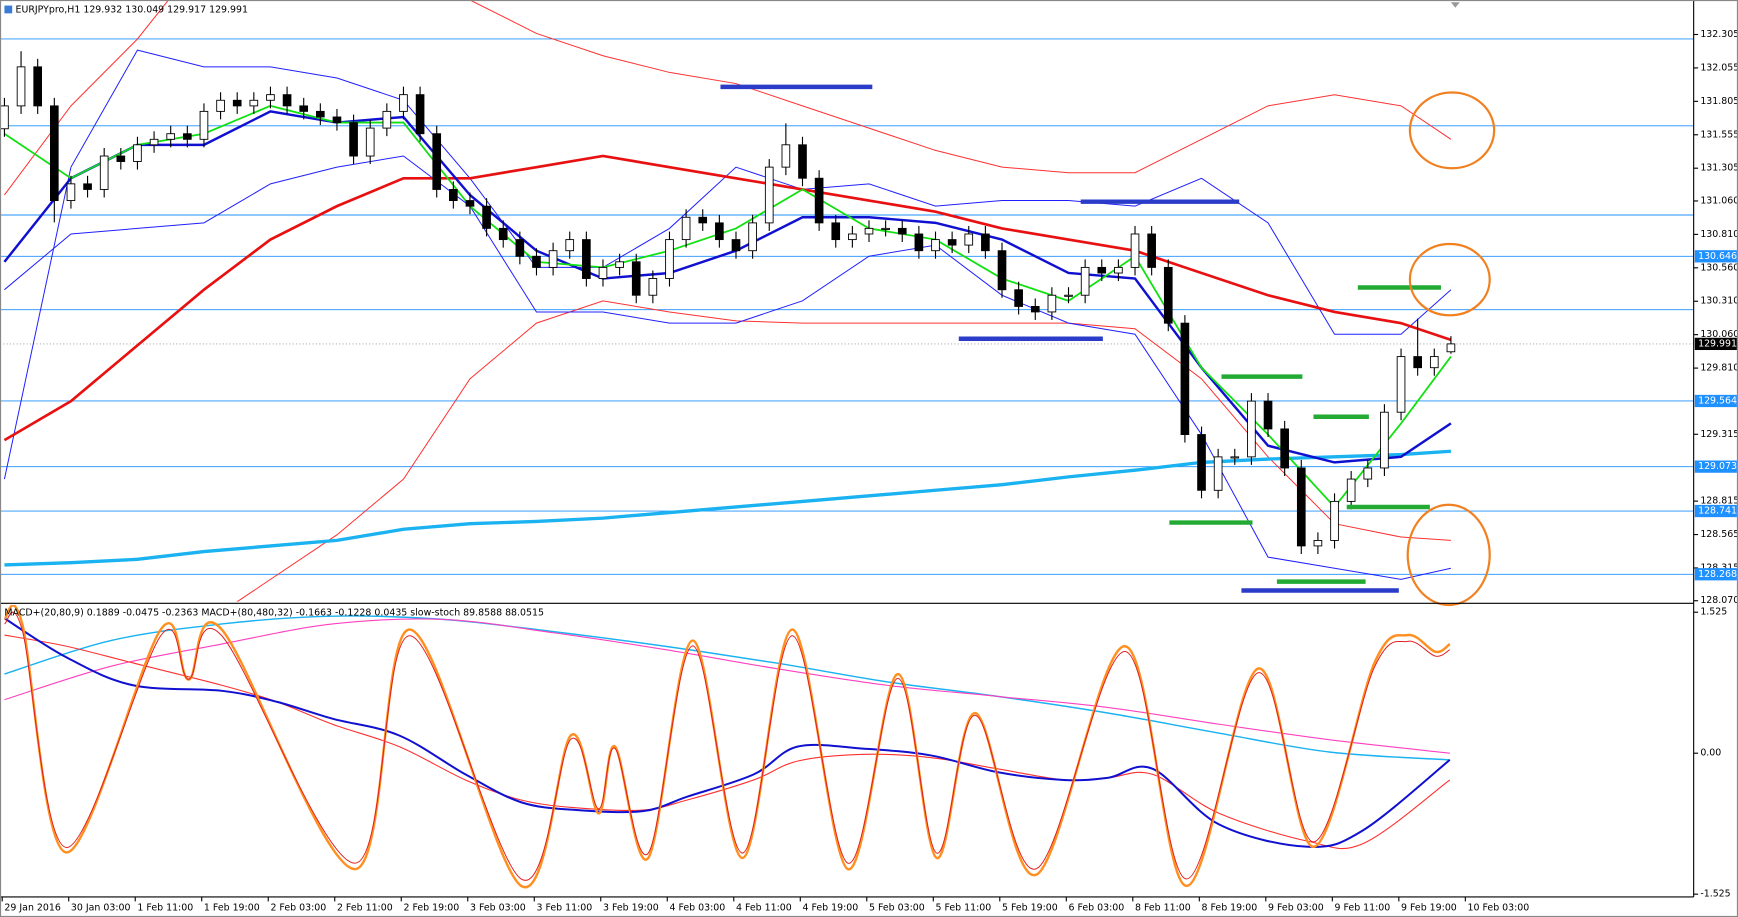  I want to click on y-tick-label: 130.060, so click(1719, 334).